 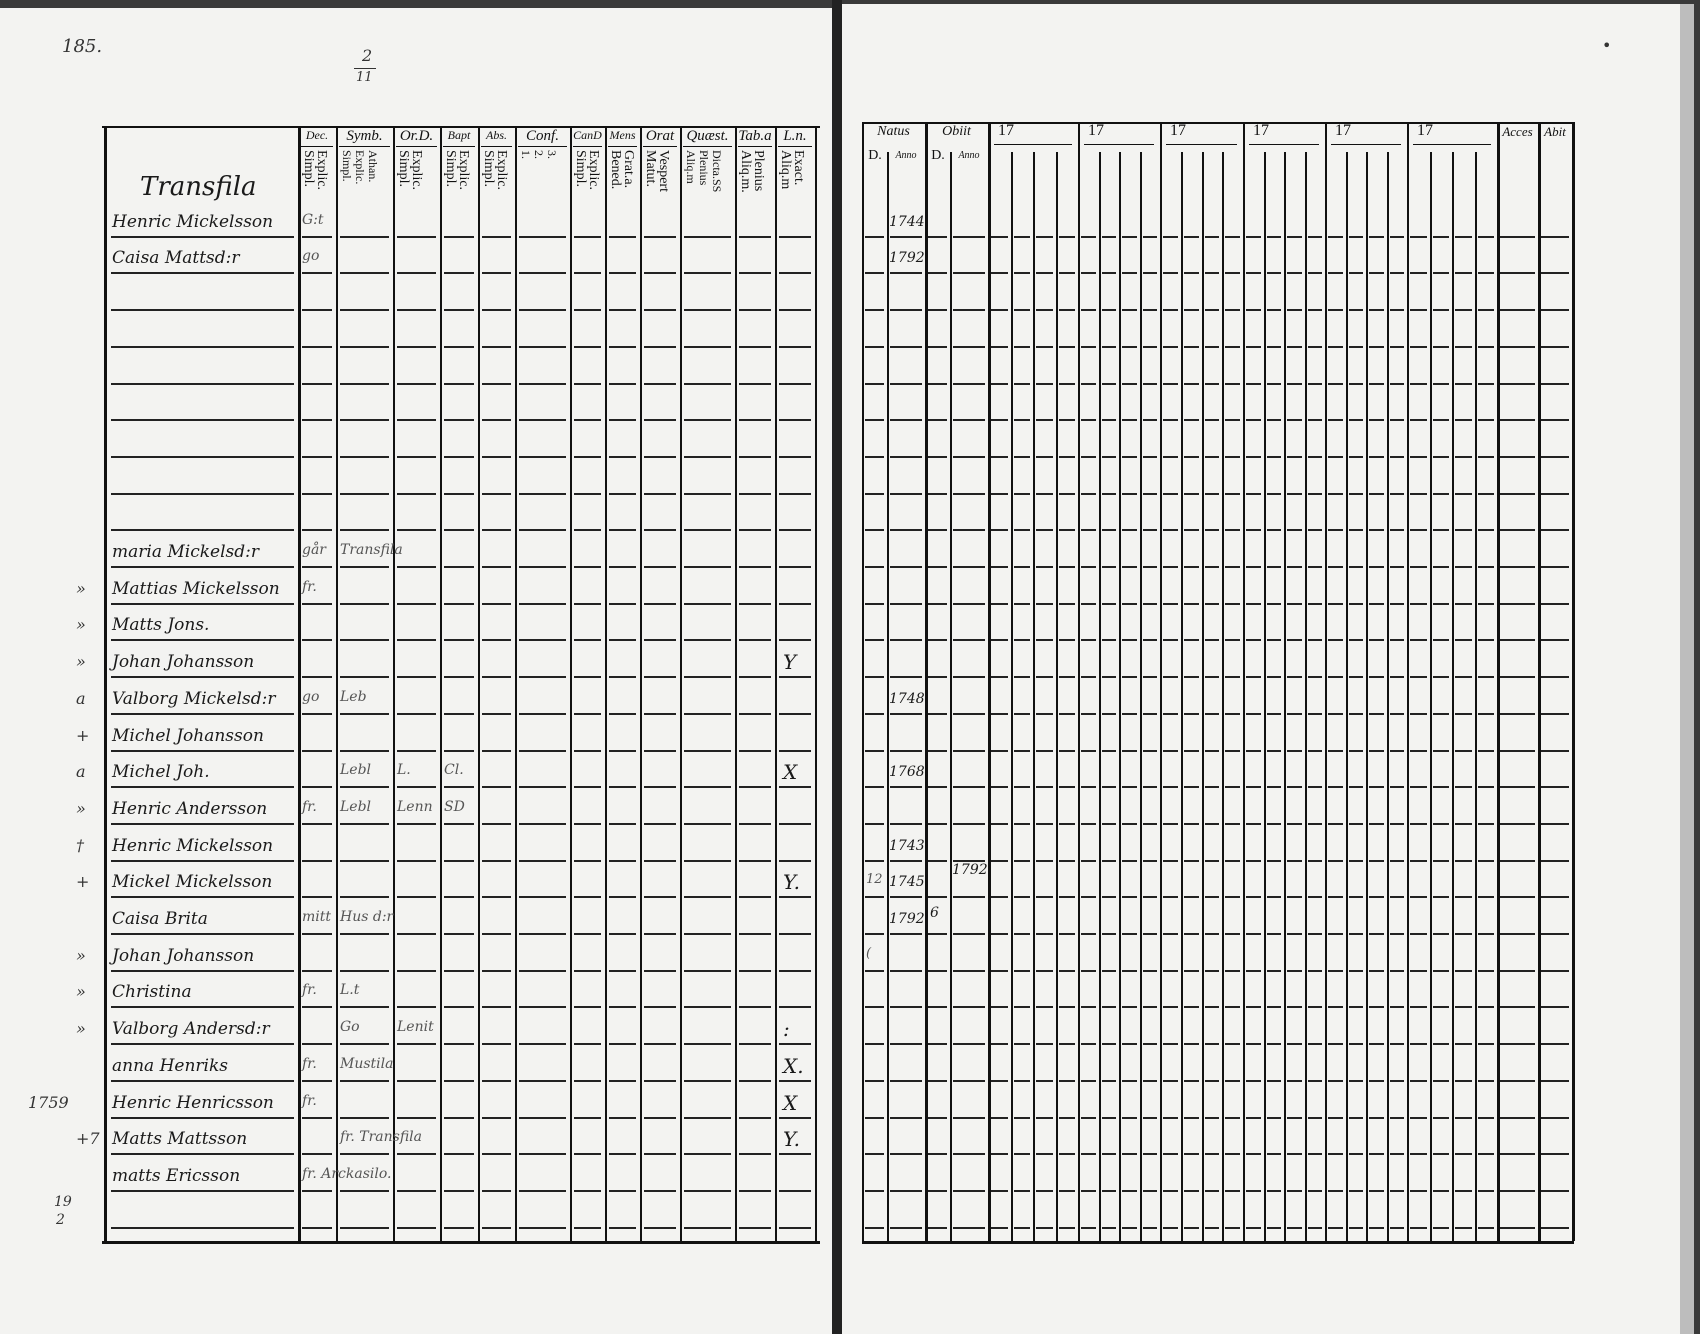 I want to click on fraction-top: 2, so click(x=367, y=55).